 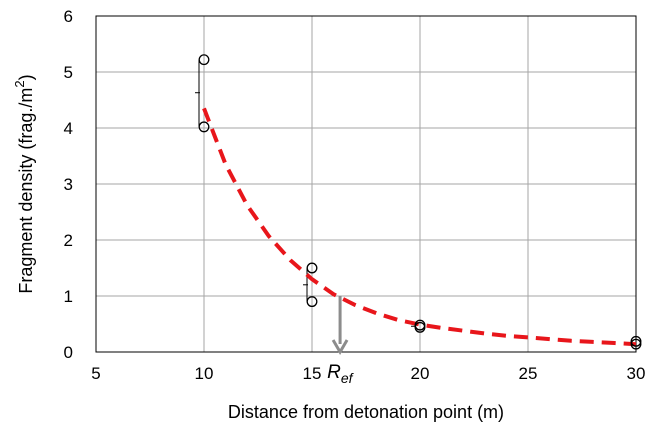 What do you see at coordinates (420, 373) in the screenshot?
I see `x-tick-label: 20` at bounding box center [420, 373].